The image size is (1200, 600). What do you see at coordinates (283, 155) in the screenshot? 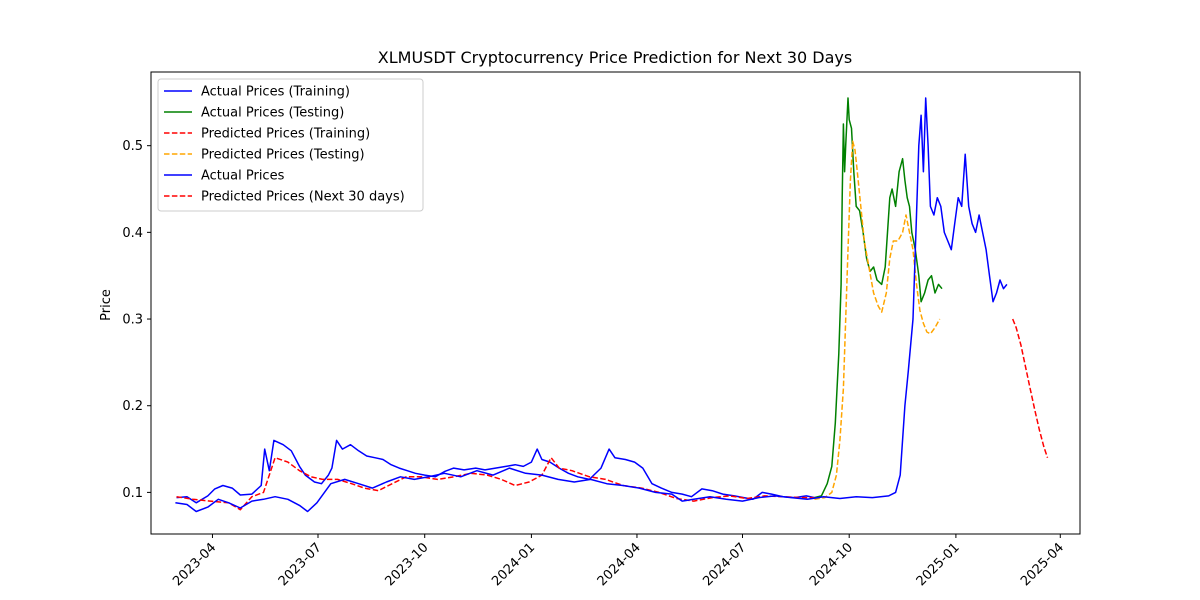
I see `legend-entry-label: Predicted Prices (Testing)` at bounding box center [283, 155].